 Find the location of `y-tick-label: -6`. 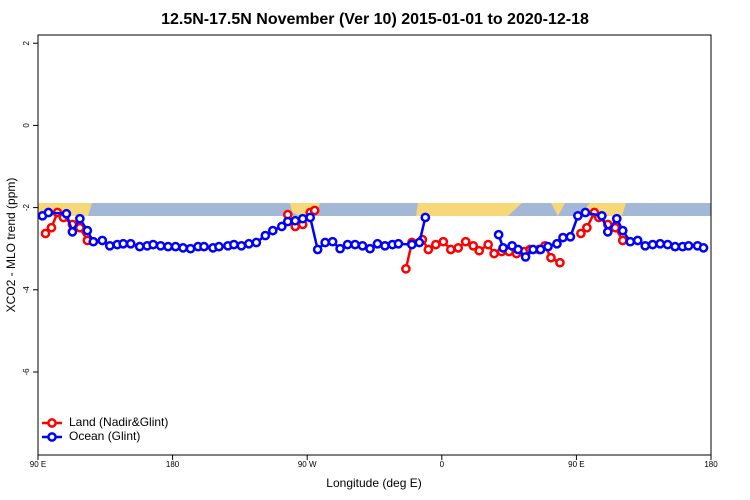

y-tick-label: -6 is located at coordinates (26, 372).